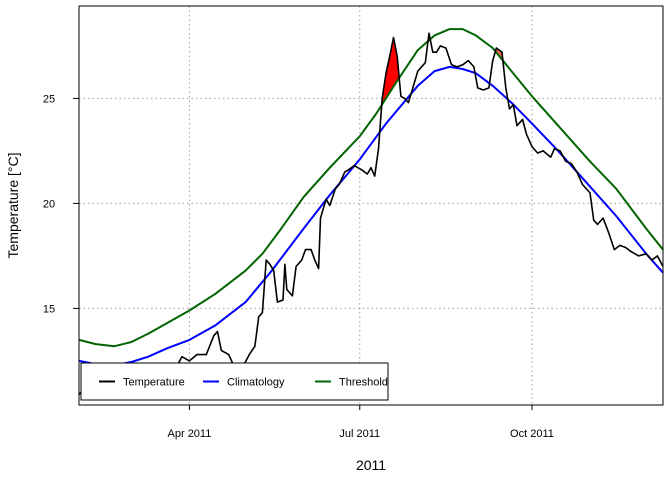  I want to click on legend-label-climatology: Climatology, so click(256, 383).